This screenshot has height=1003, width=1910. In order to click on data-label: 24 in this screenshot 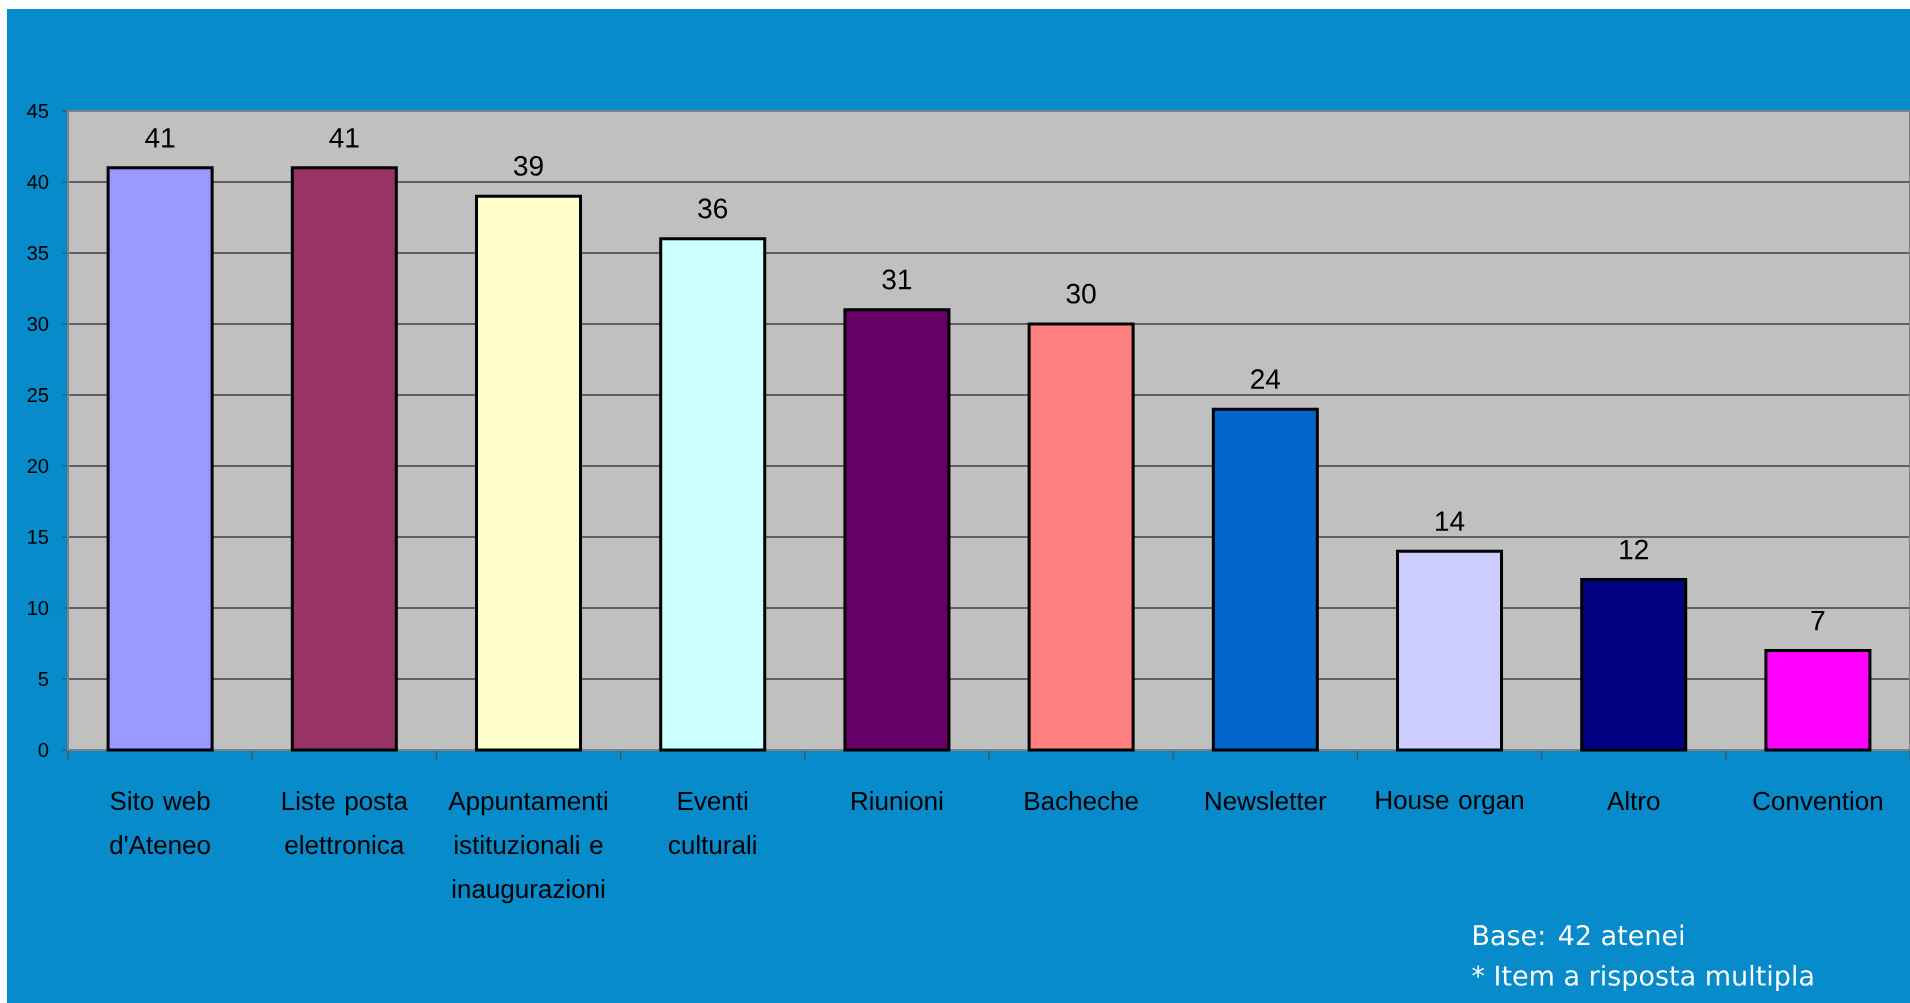, I will do `click(1266, 379)`.